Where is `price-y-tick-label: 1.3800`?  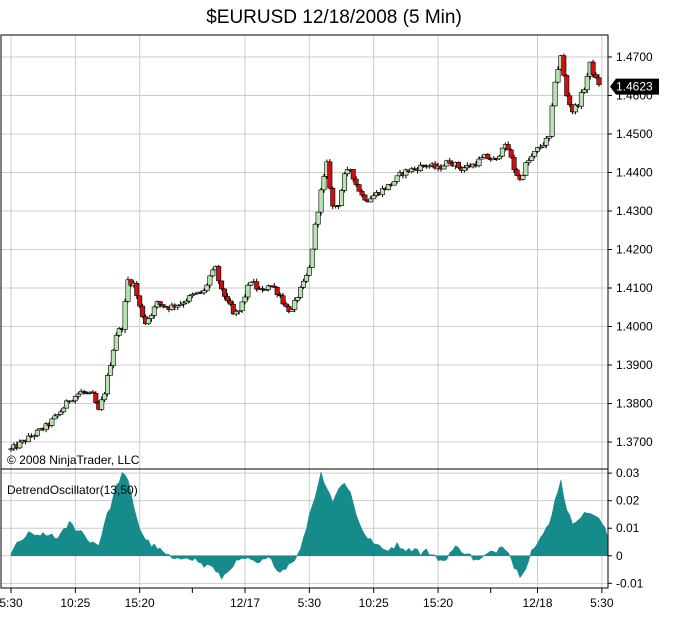 price-y-tick-label: 1.3800 is located at coordinates (634, 404).